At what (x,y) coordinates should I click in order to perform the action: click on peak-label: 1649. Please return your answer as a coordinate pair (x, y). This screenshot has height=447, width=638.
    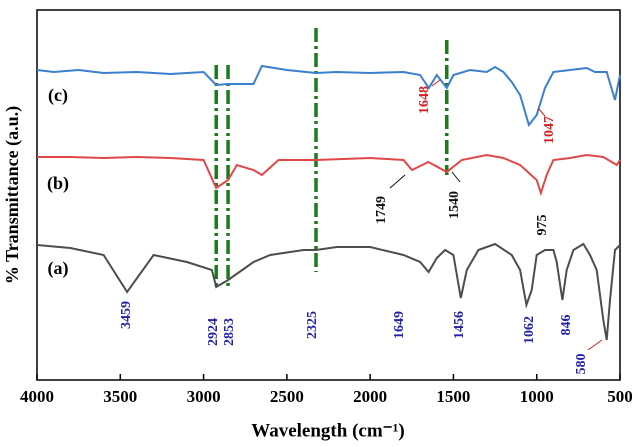
    Looking at the image, I should click on (399, 325).